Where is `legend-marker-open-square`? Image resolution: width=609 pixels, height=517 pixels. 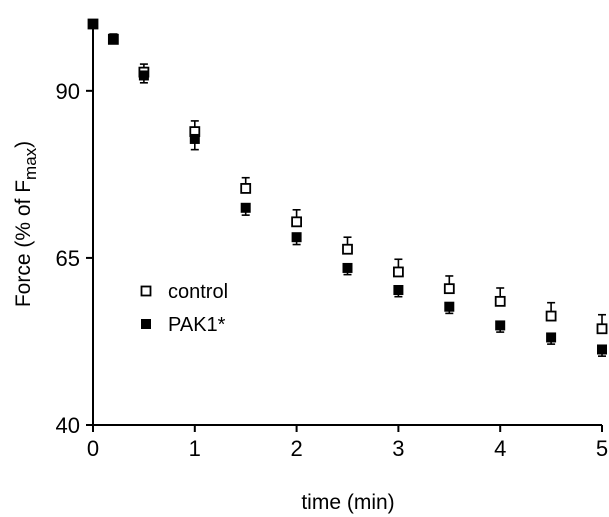
legend-marker-open-square is located at coordinates (146, 291).